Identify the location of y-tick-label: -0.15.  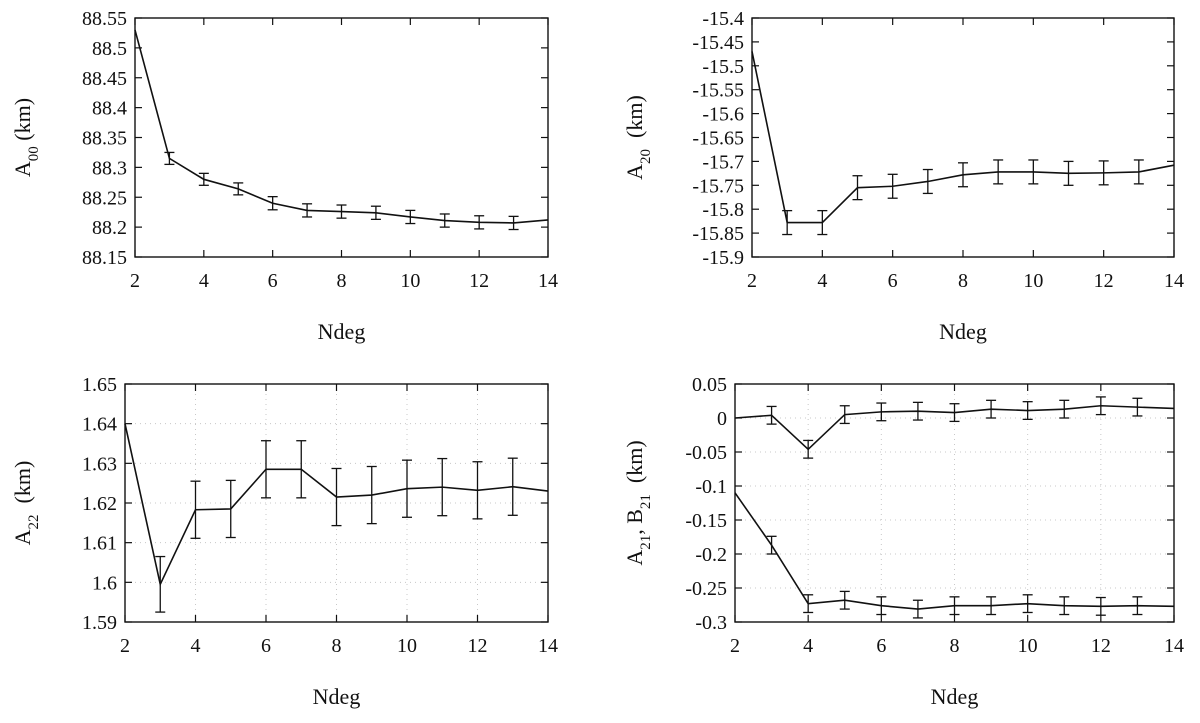
(706, 521).